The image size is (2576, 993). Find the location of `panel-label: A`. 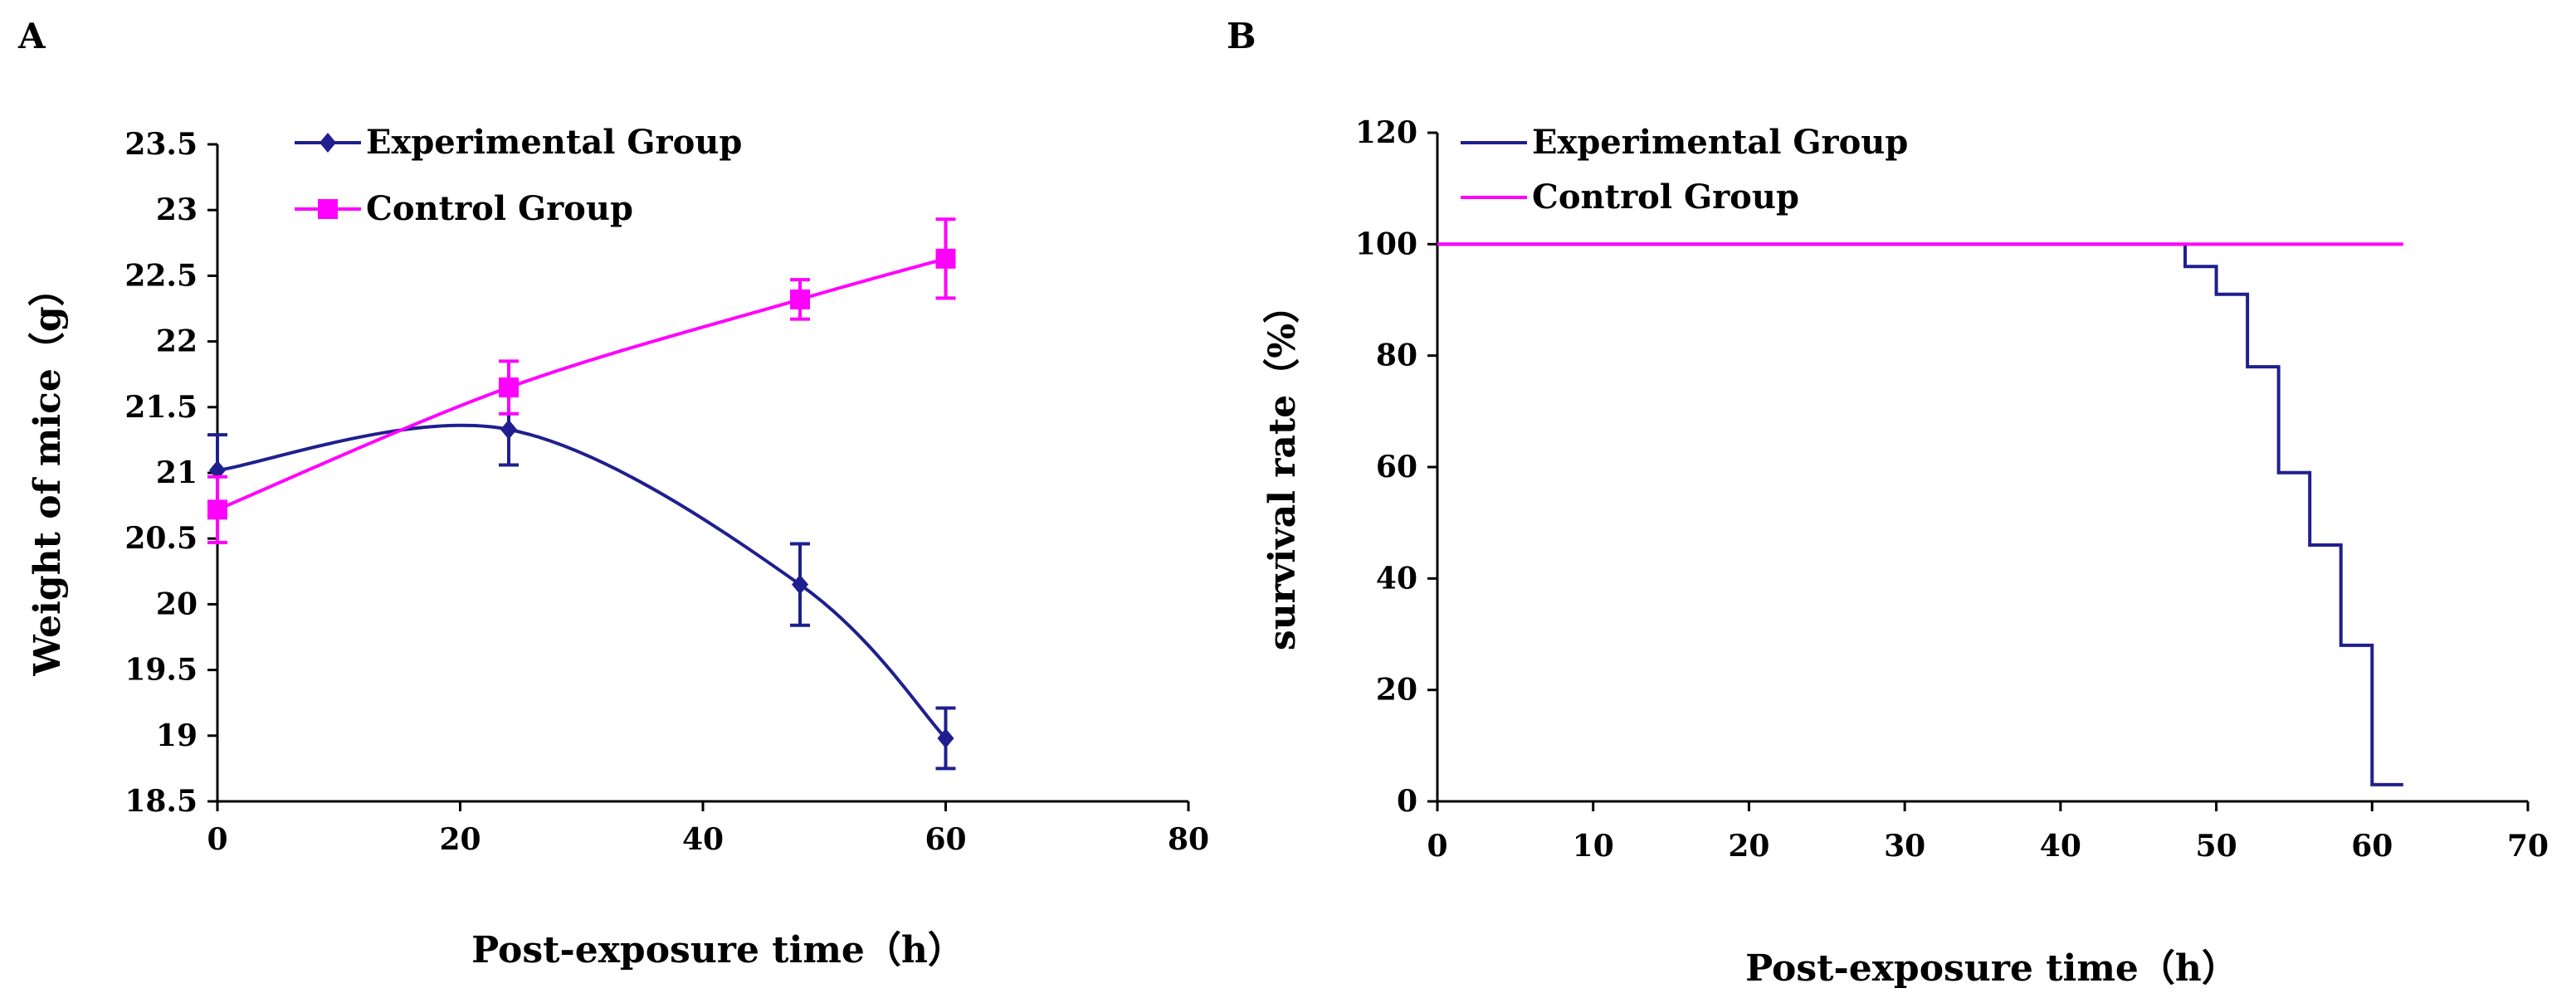

panel-label: A is located at coordinates (32, 36).